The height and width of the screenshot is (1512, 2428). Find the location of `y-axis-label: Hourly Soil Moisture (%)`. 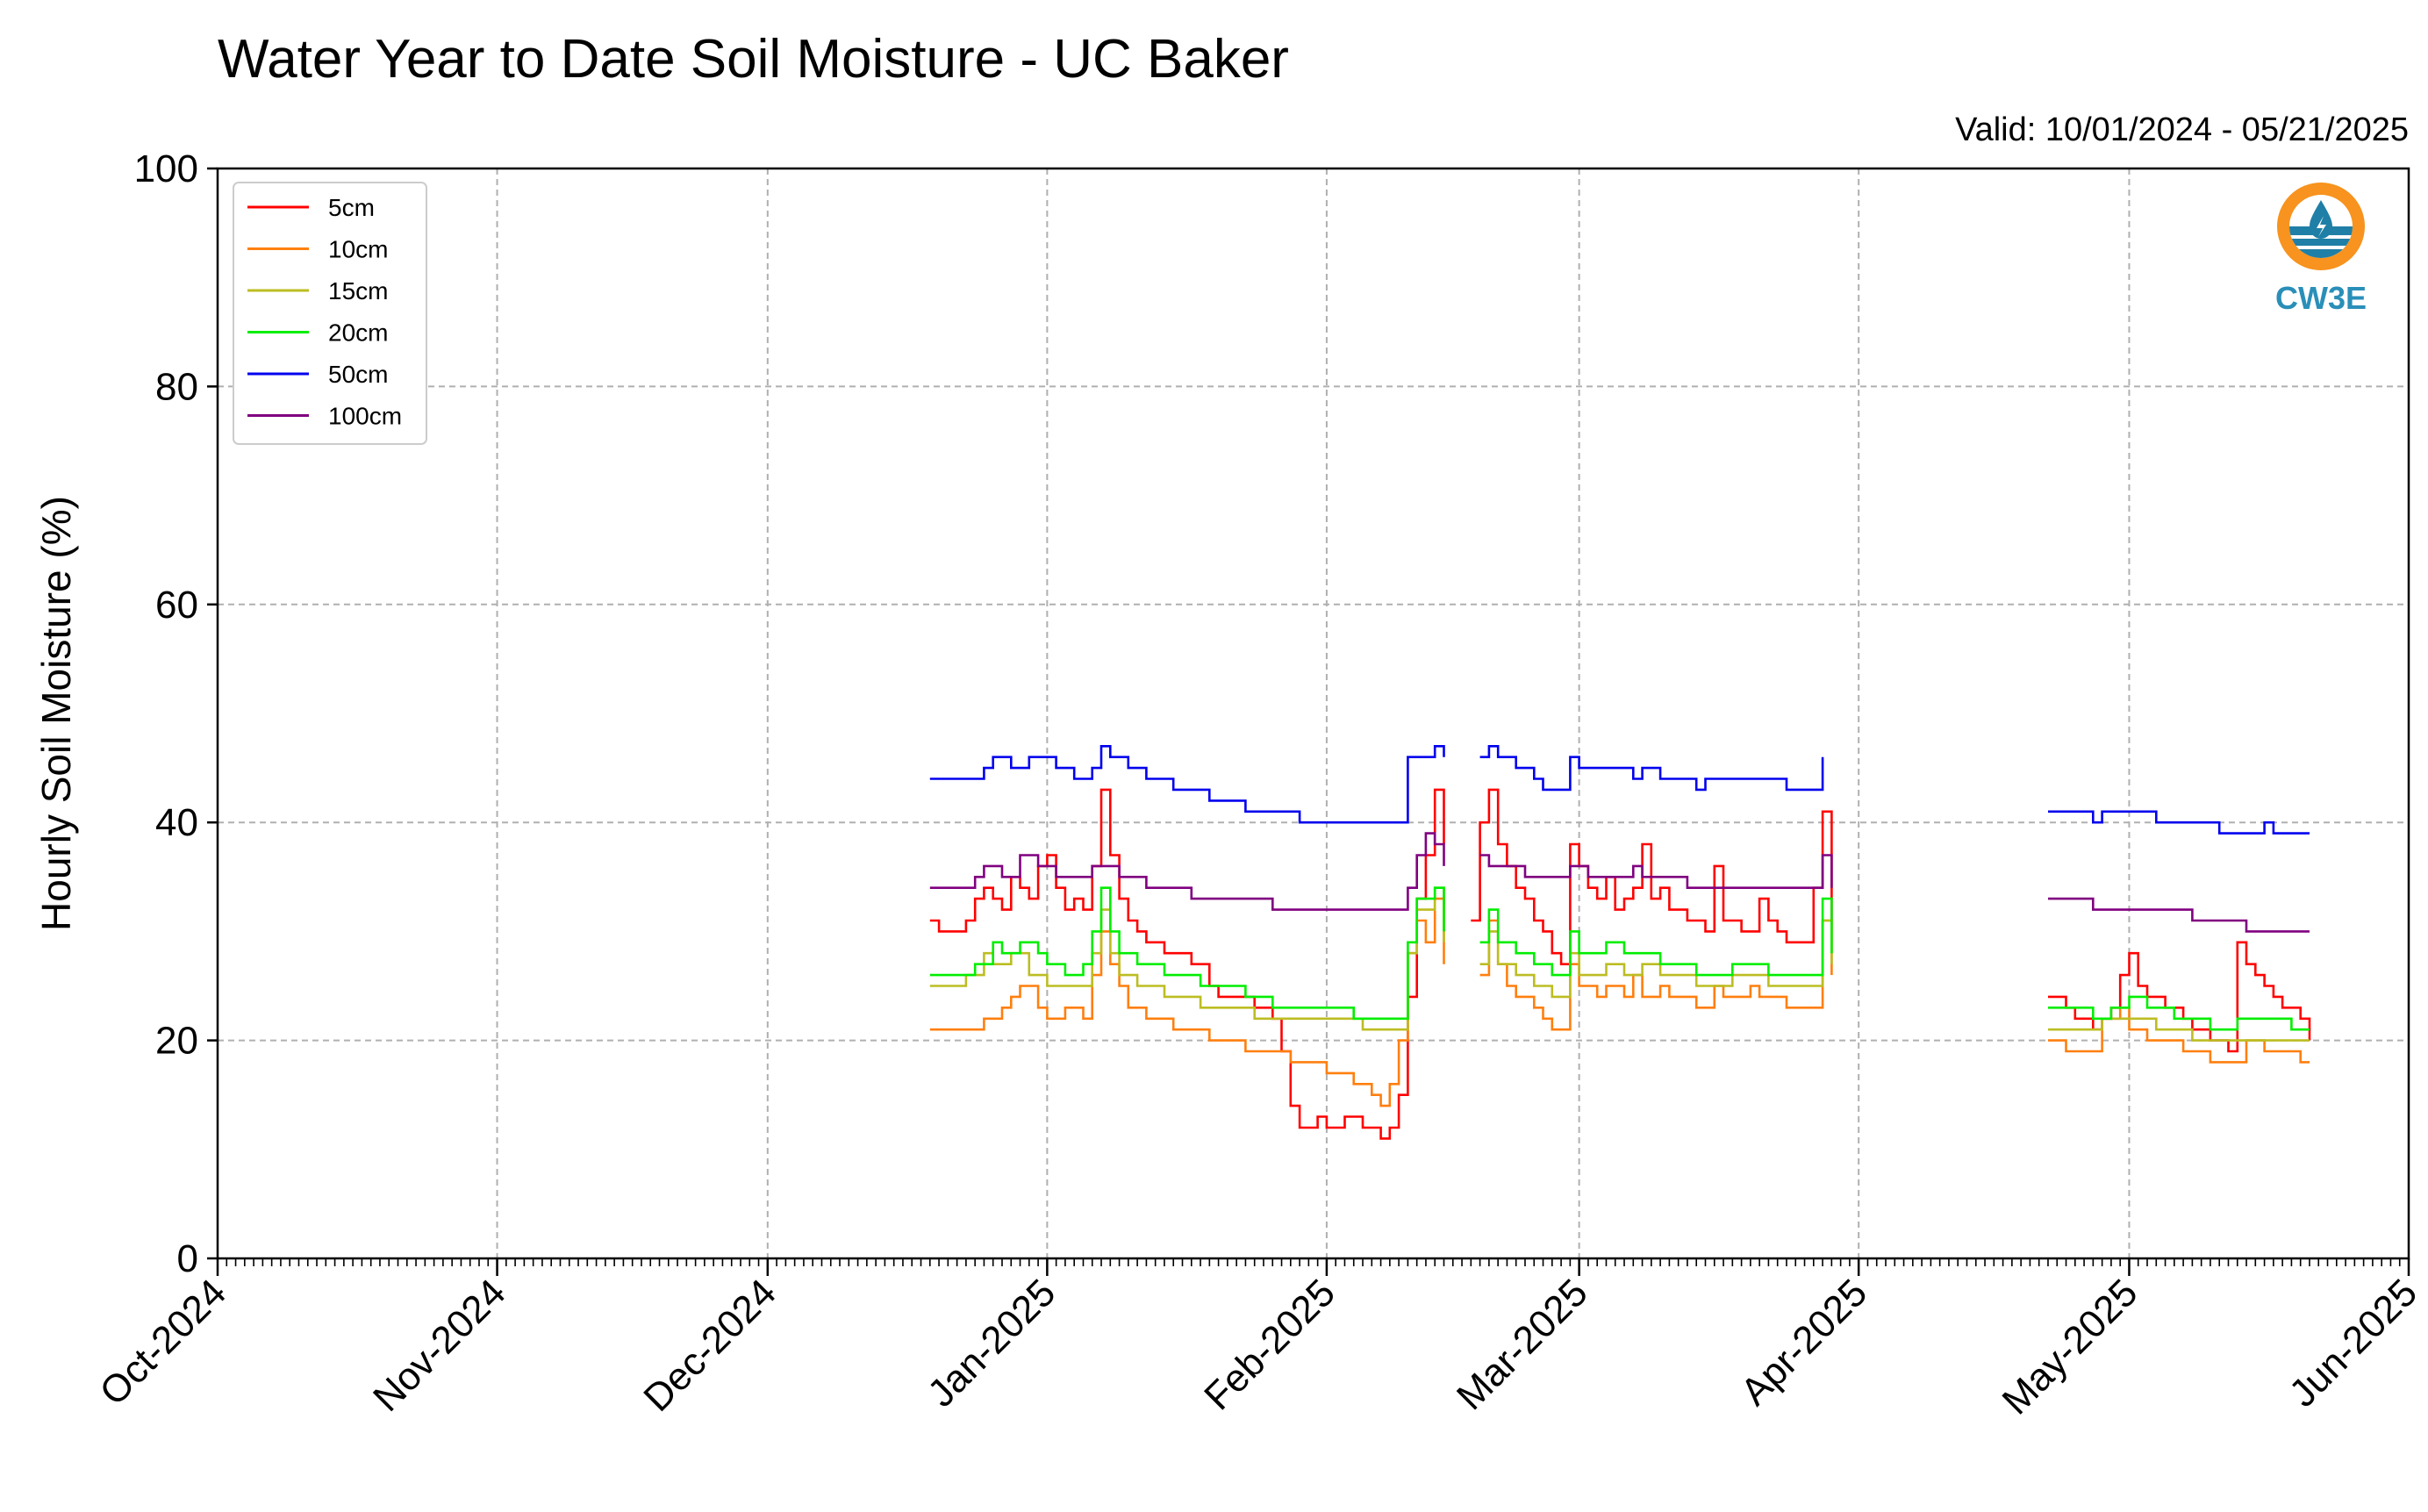

y-axis-label: Hourly Soil Moisture (%) is located at coordinates (56, 713).